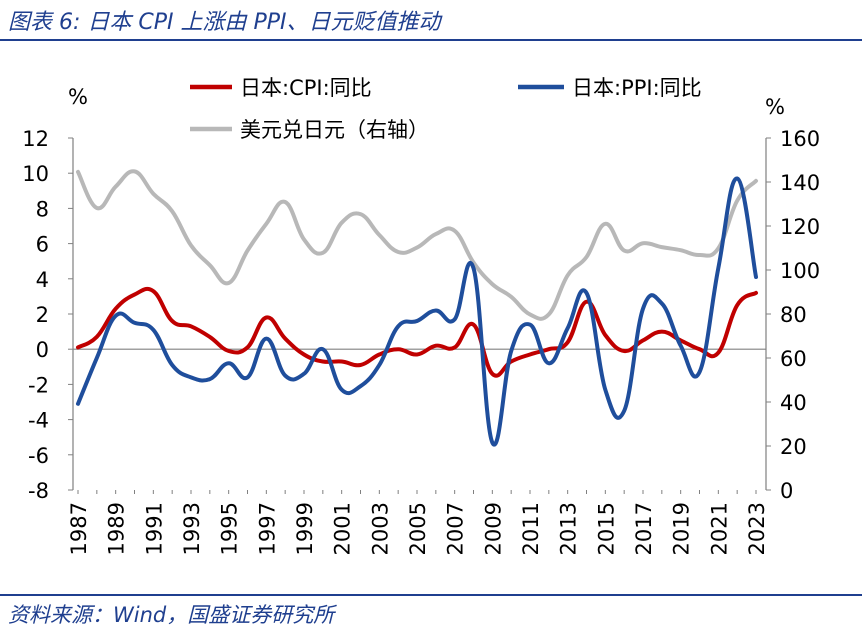 The width and height of the screenshot is (862, 634). What do you see at coordinates (42, 245) in the screenshot?
I see `left-axis-tick-label: 6` at bounding box center [42, 245].